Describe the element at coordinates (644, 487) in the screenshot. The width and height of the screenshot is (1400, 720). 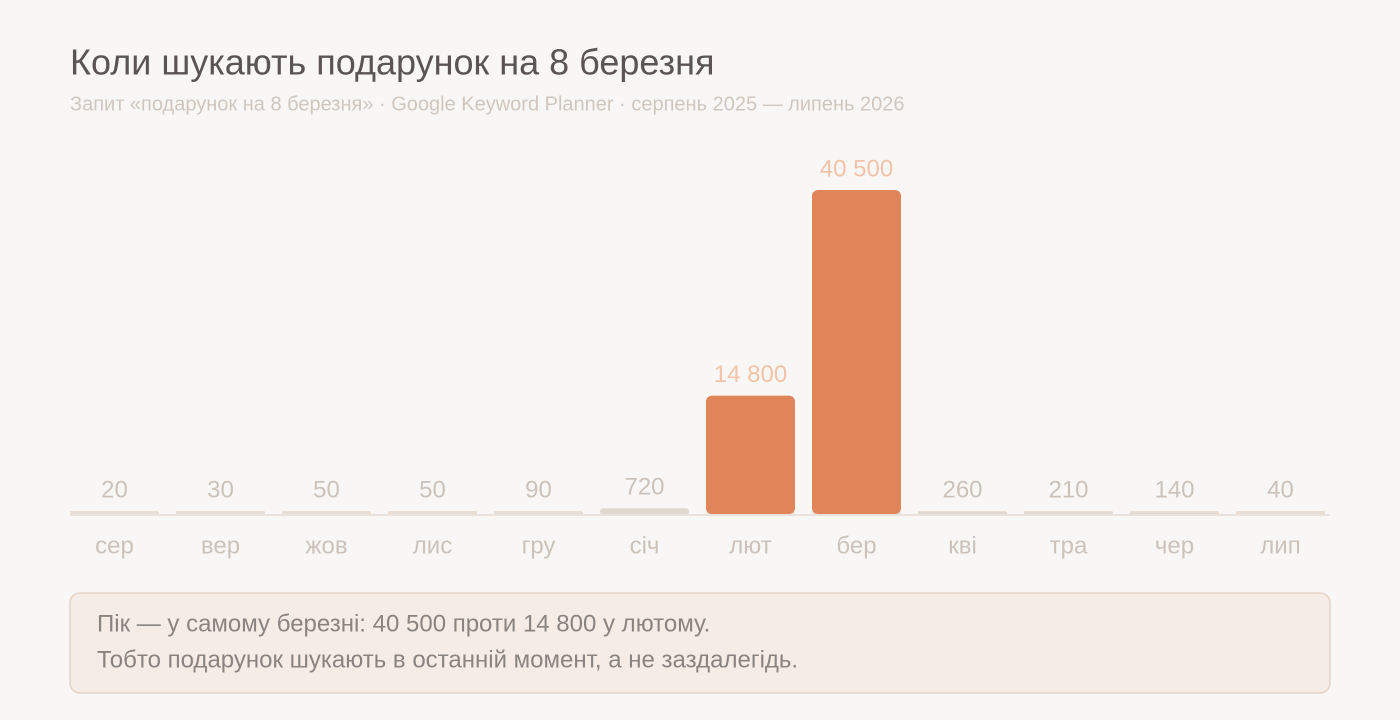
I see `value-label: 720` at that location.